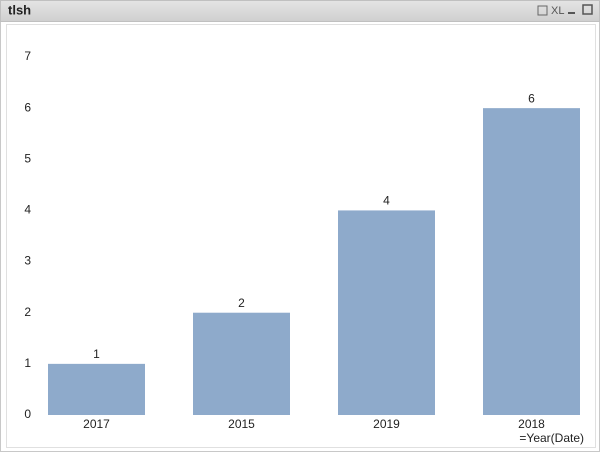 The image size is (600, 452). What do you see at coordinates (27, 107) in the screenshot?
I see `y-tick-label: 6` at bounding box center [27, 107].